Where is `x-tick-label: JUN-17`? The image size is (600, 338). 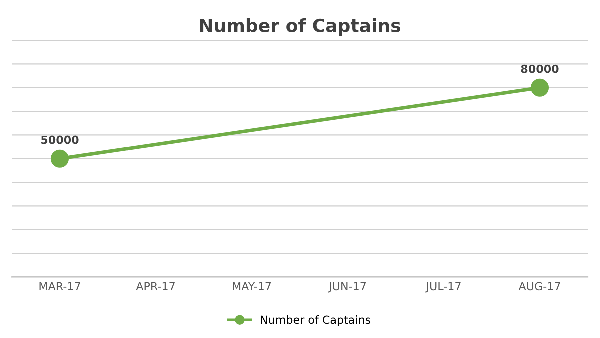
x-tick-label: JUN-17 is located at coordinates (347, 287).